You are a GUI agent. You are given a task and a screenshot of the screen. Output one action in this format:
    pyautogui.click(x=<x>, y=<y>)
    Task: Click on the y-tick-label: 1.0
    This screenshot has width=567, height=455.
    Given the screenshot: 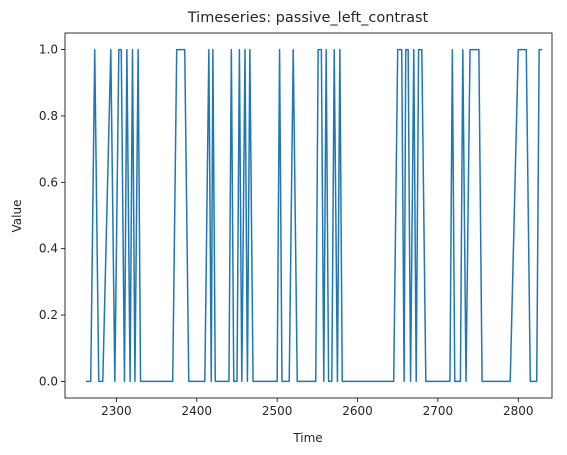 What is the action you would take?
    pyautogui.click(x=48, y=50)
    